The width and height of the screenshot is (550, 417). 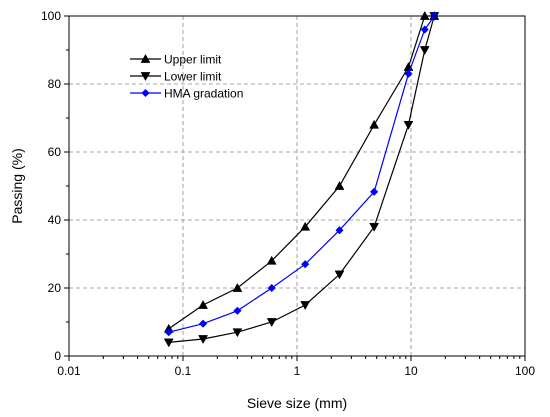 I want to click on x-axis-title: Sieve size (mm), so click(x=297, y=403).